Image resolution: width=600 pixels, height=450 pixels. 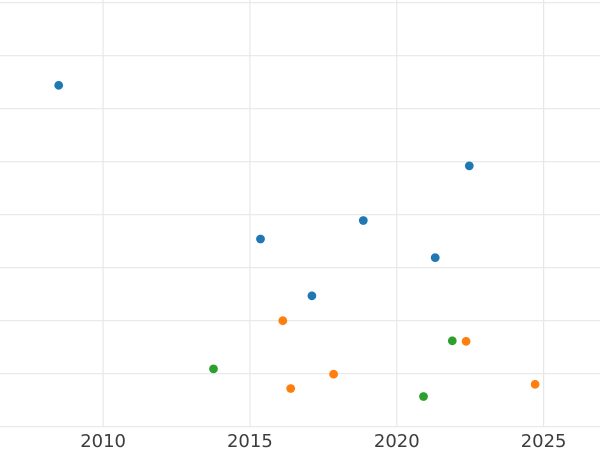 I want to click on x-tick-label: 2010, so click(x=103, y=440).